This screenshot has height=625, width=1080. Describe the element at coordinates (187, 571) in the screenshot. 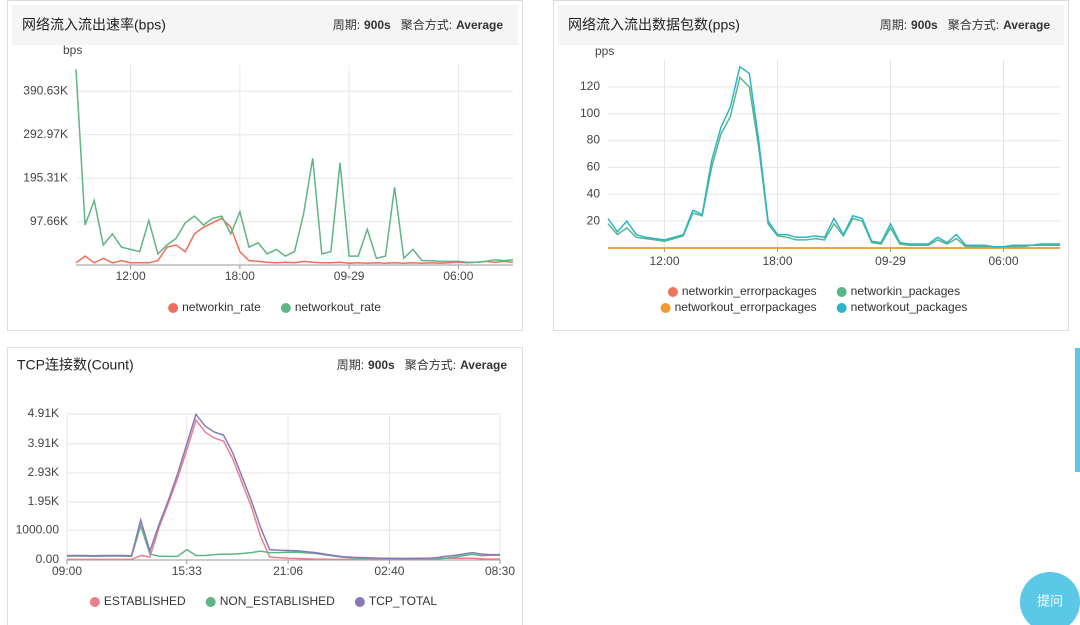

I see `x-tick-label: 15:33` at that location.